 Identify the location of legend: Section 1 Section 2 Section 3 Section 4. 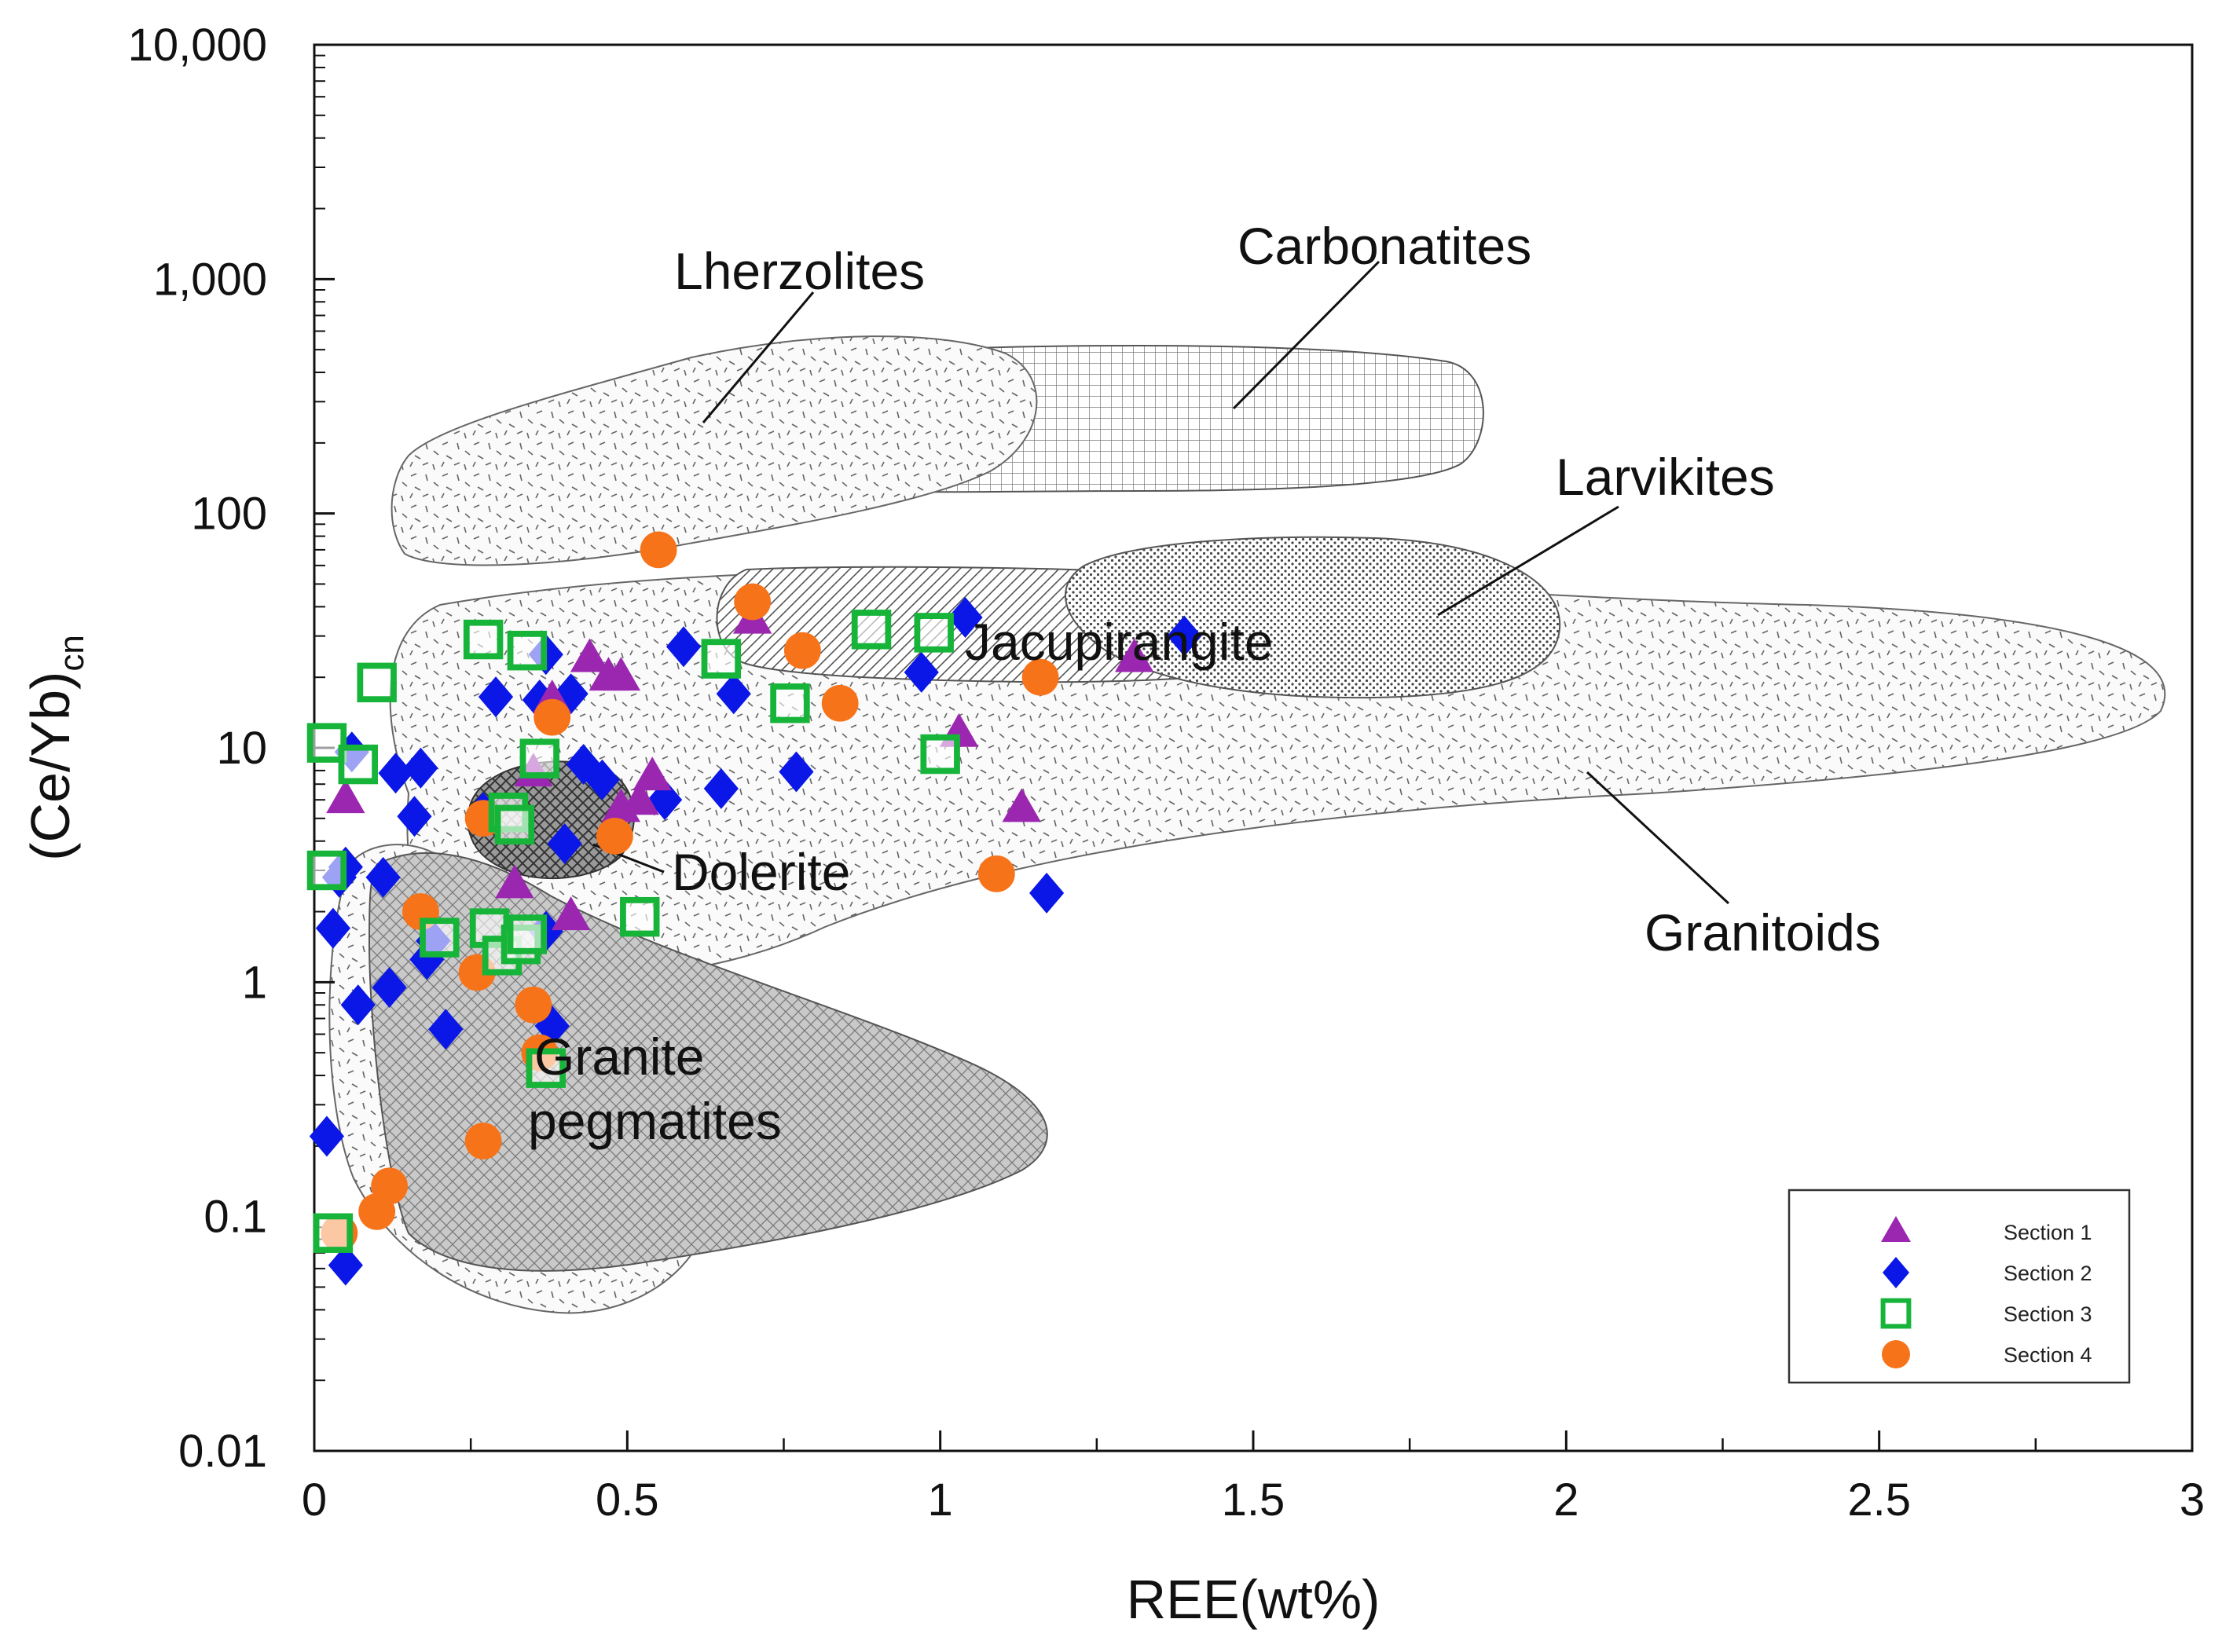
(1959, 1286).